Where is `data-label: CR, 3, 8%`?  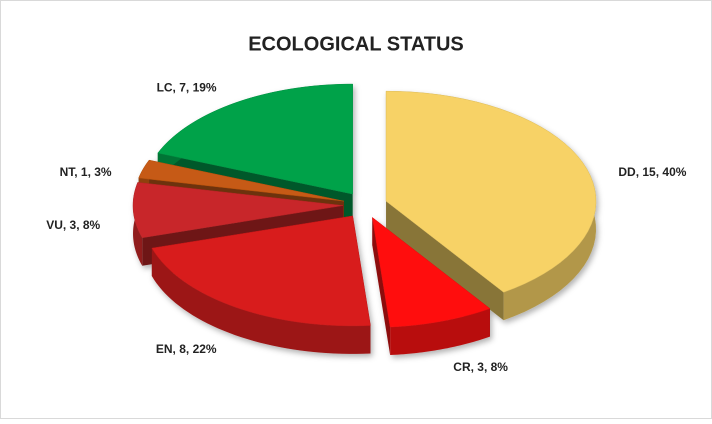 data-label: CR, 3, 8% is located at coordinates (480, 367).